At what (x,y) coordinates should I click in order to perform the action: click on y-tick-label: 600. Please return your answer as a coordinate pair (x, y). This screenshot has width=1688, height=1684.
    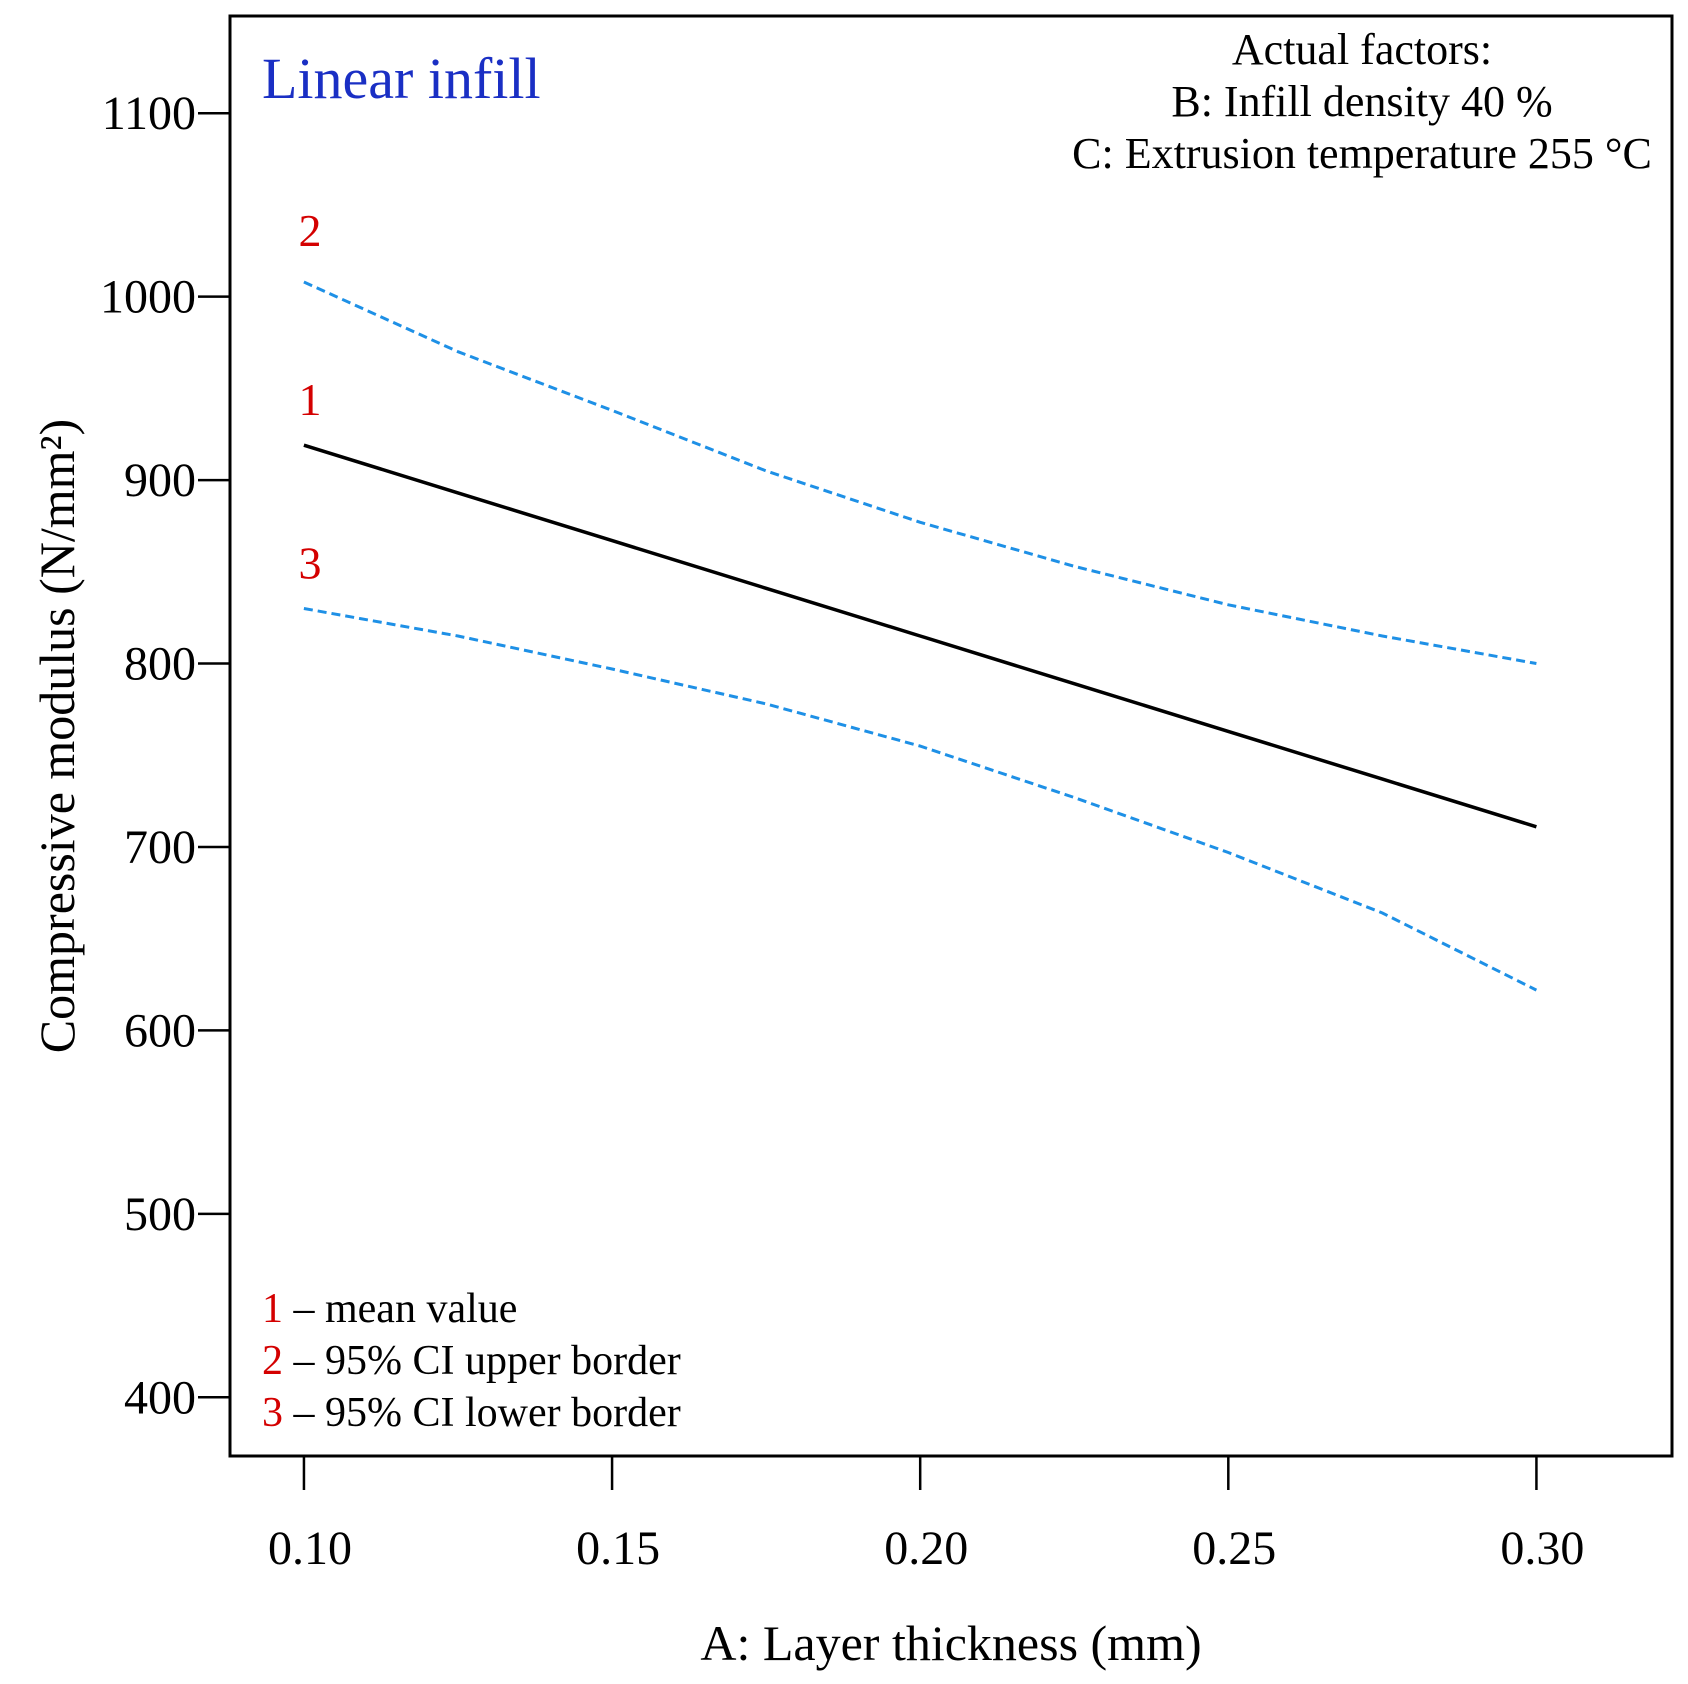
    Looking at the image, I should click on (160, 1030).